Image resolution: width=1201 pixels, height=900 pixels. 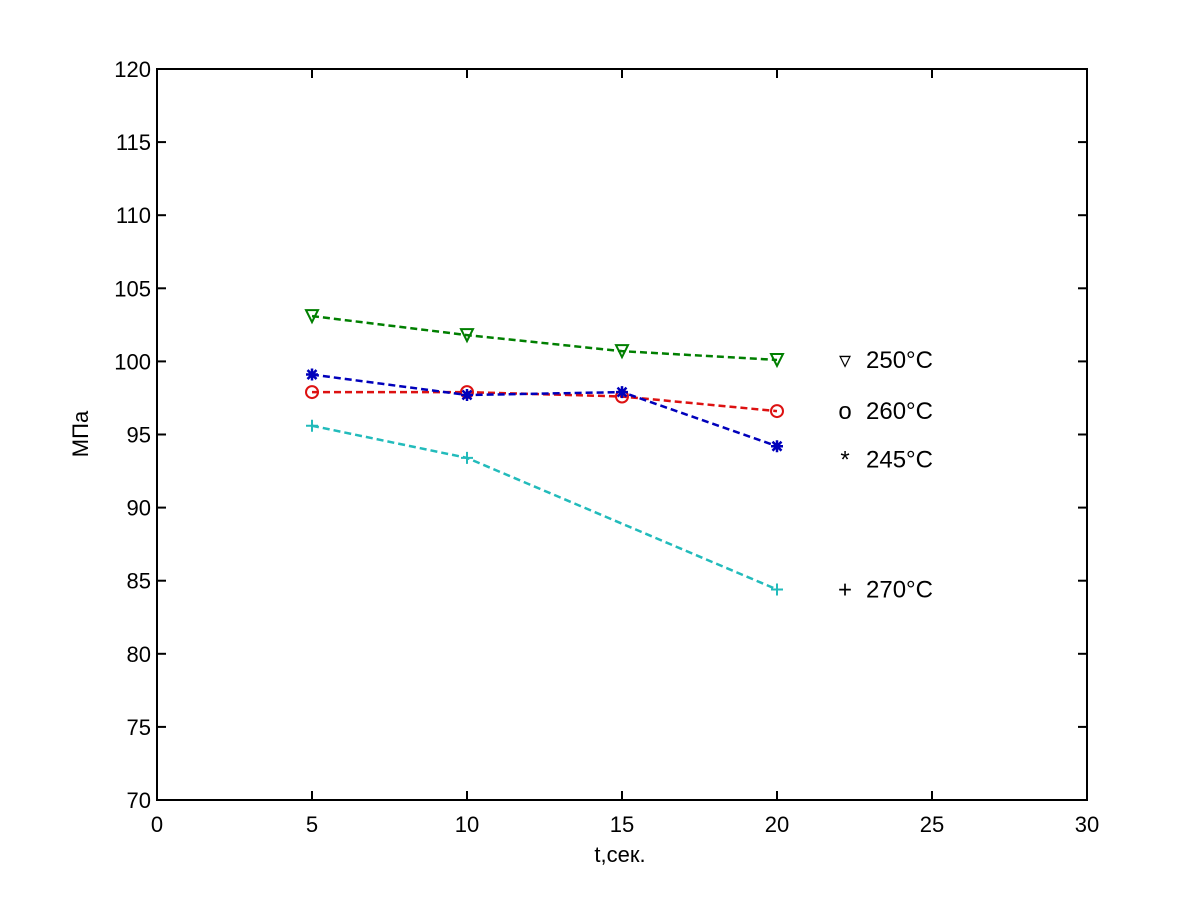 What do you see at coordinates (139, 727) in the screenshot?
I see `y-tick-label: 75` at bounding box center [139, 727].